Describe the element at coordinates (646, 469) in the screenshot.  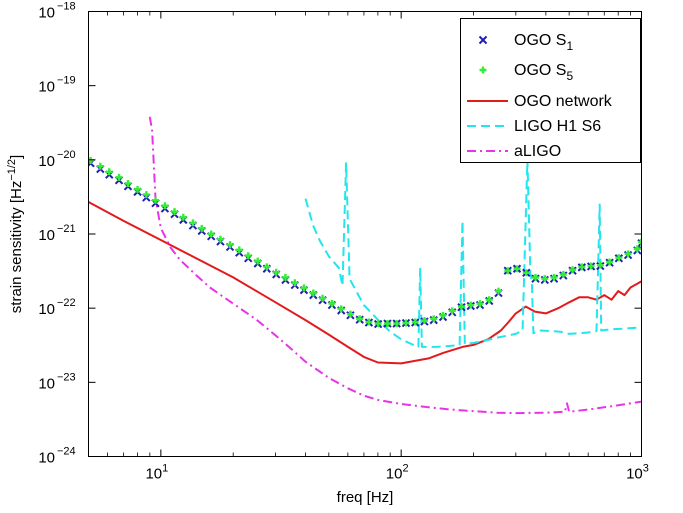
I see `x-tick-exp: 3` at that location.